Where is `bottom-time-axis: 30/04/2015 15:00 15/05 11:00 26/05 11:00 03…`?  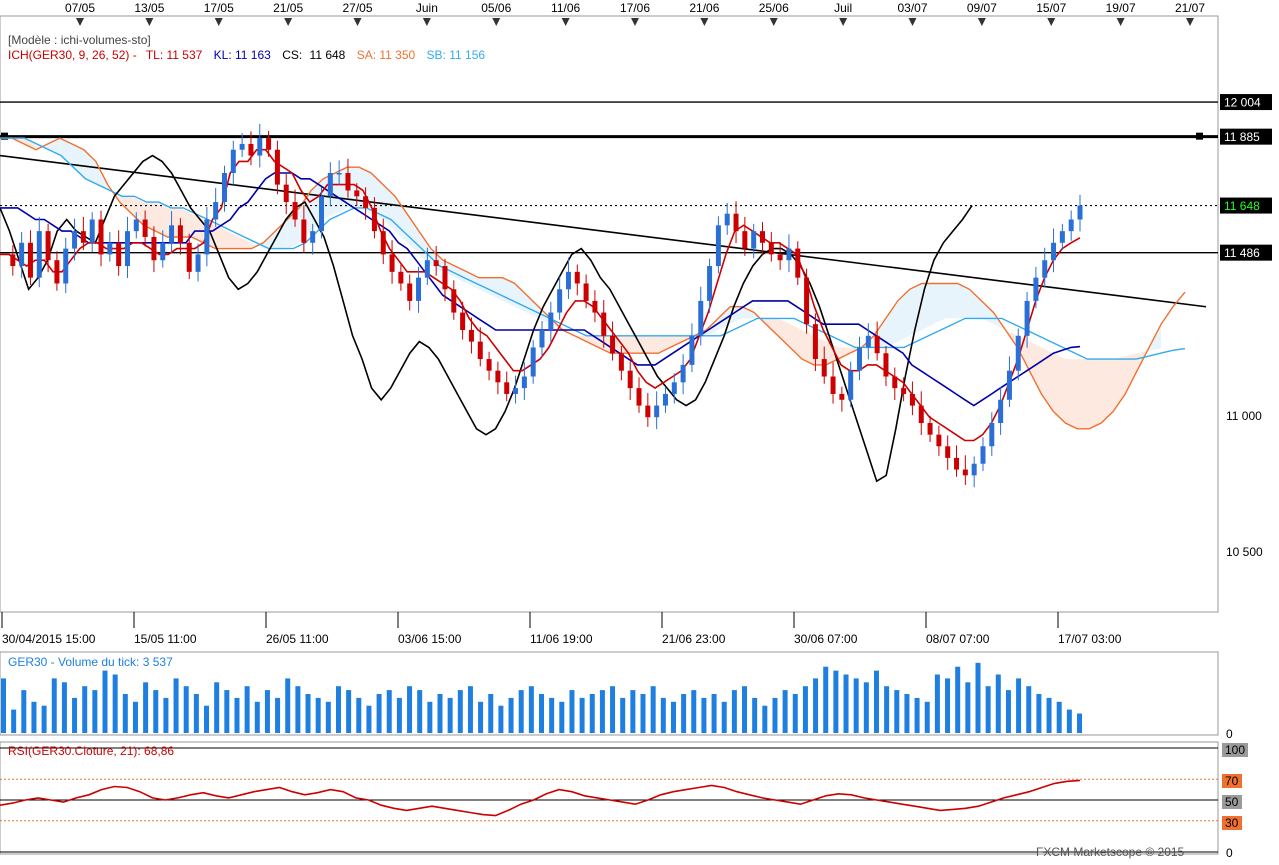 bottom-time-axis: 30/04/2015 15:00 15/05 11:00 26/05 11:00 03… is located at coordinates (561, 629).